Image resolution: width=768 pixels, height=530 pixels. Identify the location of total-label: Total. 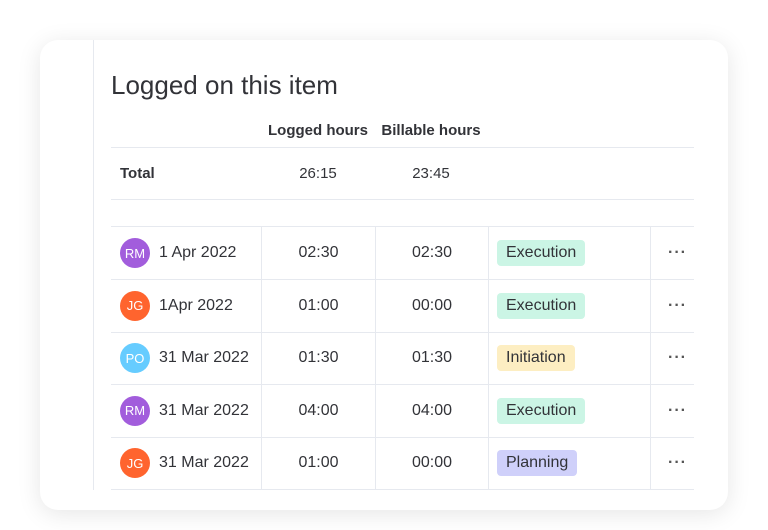
(137, 173).